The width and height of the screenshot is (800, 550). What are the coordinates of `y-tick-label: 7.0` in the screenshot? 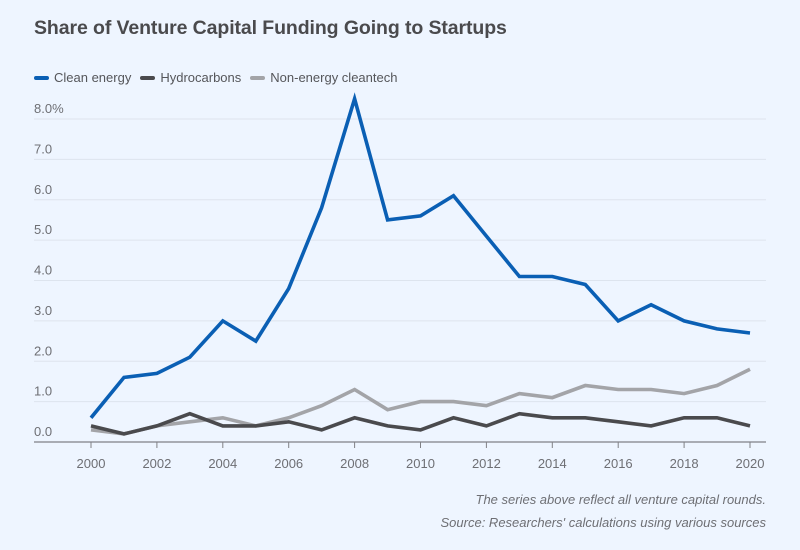 It's located at (43, 148).